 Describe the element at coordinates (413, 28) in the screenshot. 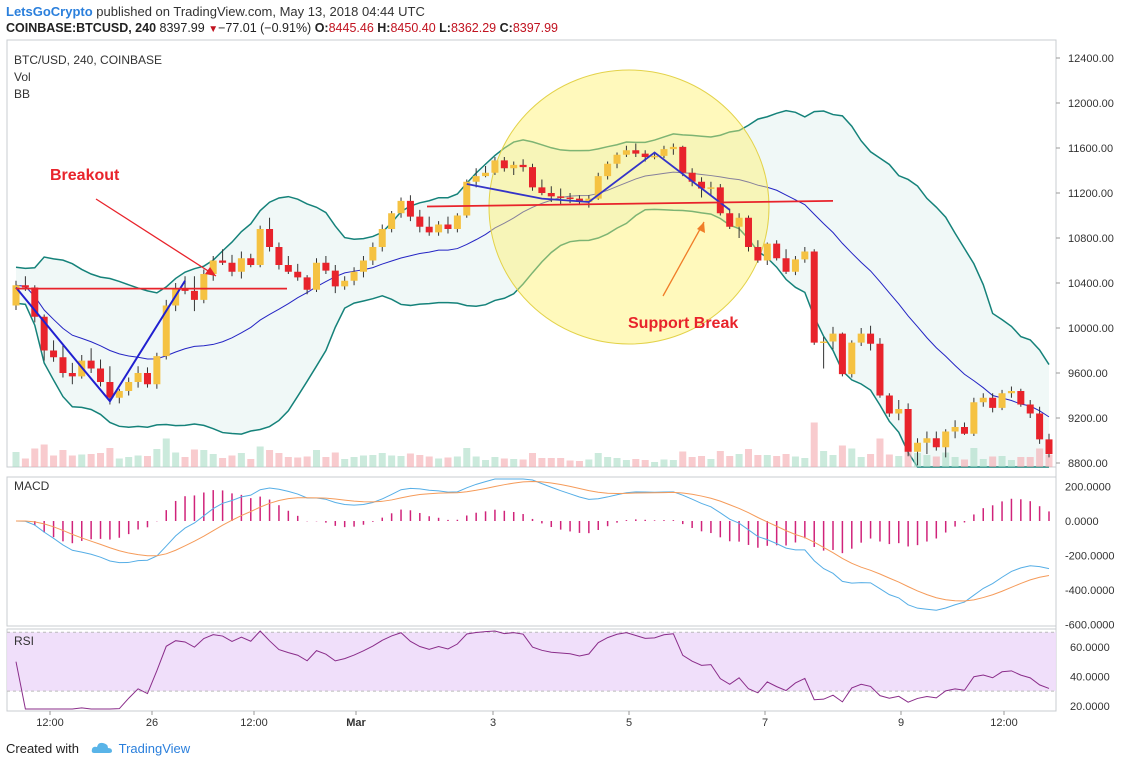

I see `high-value: 8450.40` at that location.